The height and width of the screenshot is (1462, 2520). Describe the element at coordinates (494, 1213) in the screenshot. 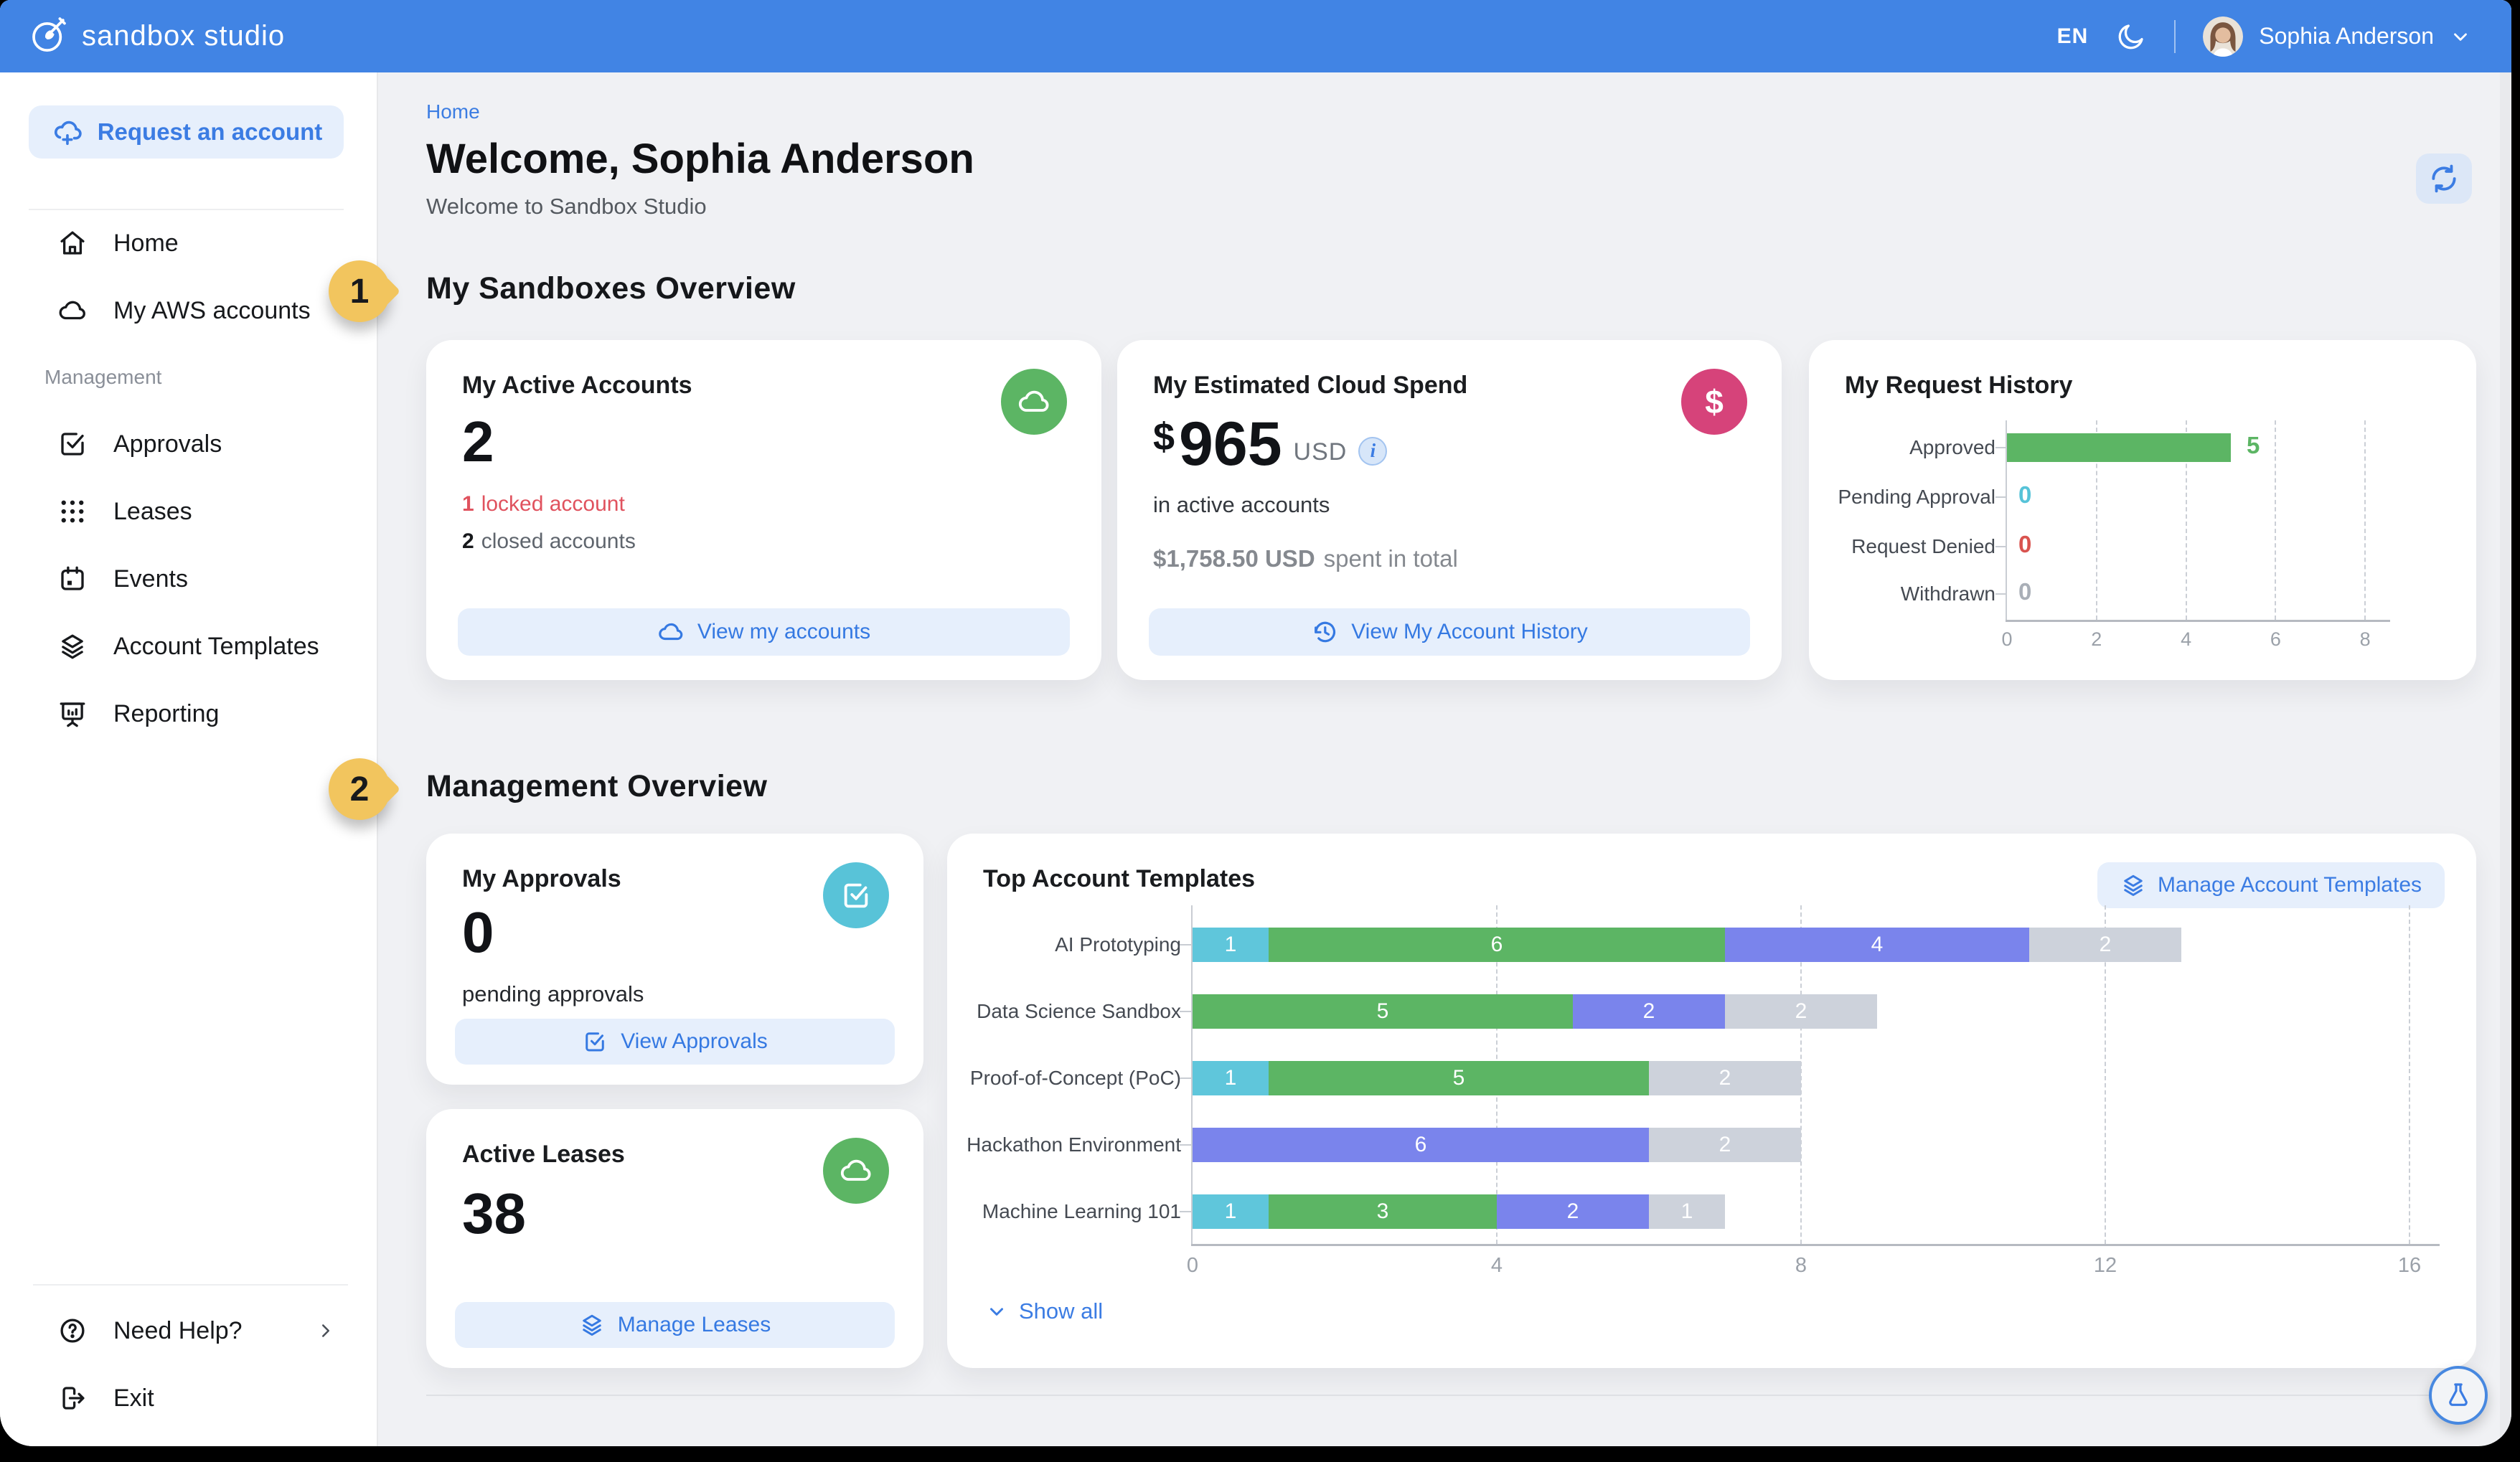

I see `active-leases-count: 38` at that location.